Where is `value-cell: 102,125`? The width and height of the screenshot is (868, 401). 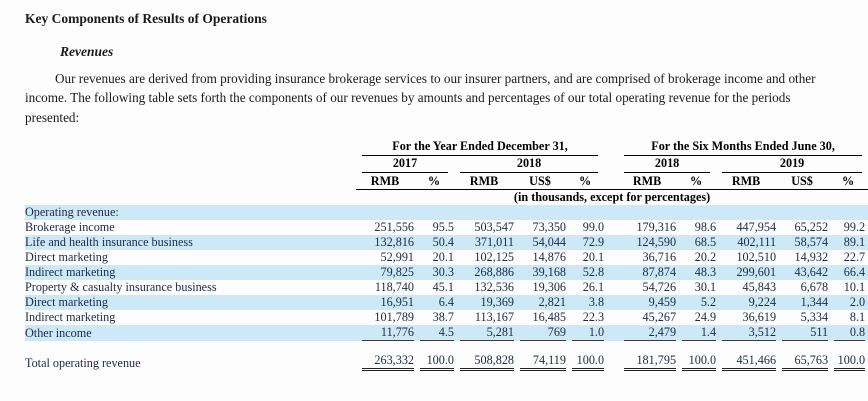
value-cell: 102,125 is located at coordinates (494, 257).